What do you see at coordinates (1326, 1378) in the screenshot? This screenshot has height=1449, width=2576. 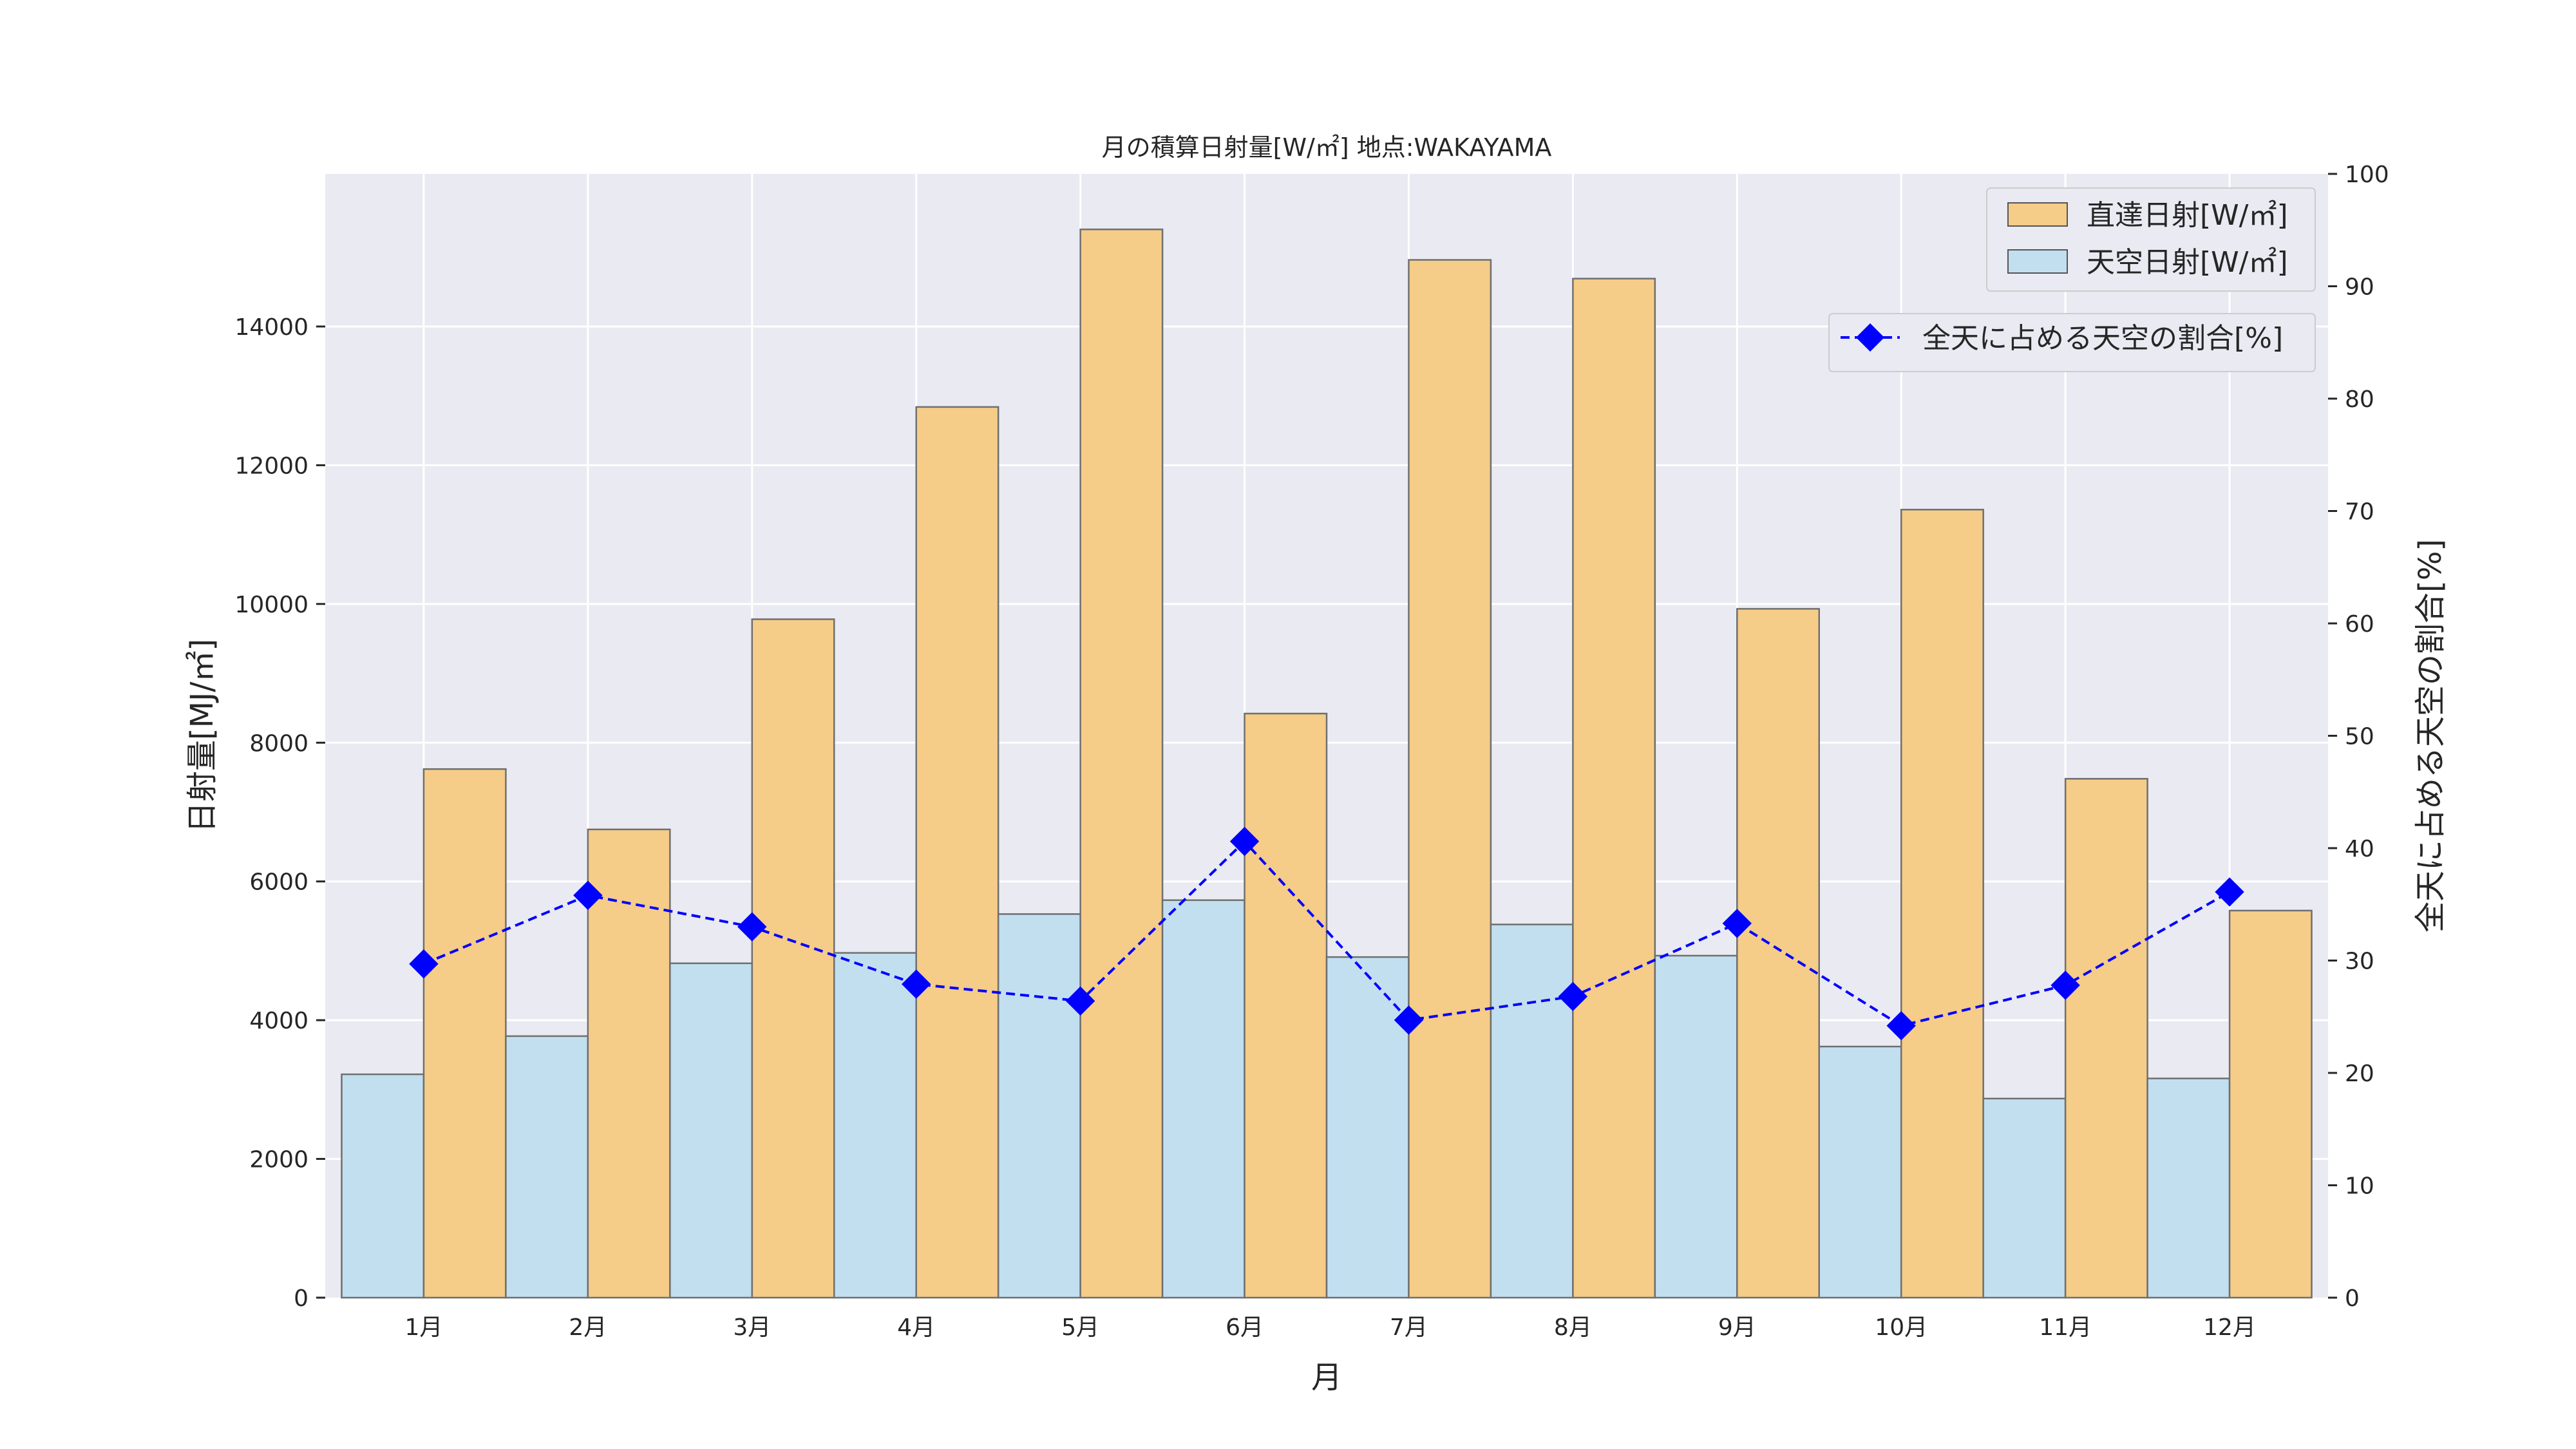 I see `x-axis-label: 月` at bounding box center [1326, 1378].